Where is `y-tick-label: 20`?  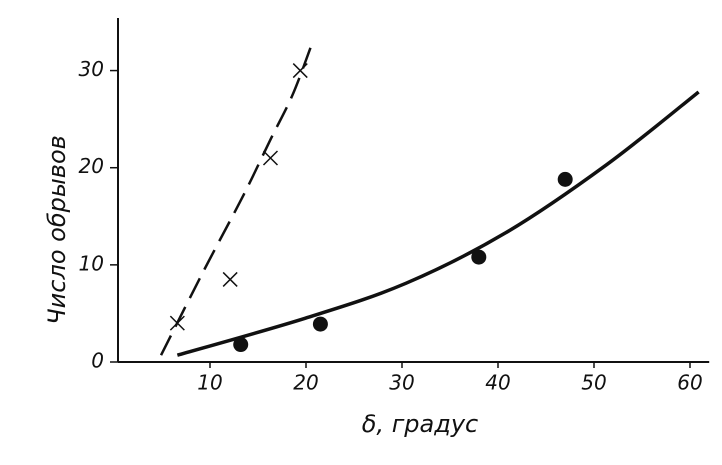
y-tick-label: 20 is located at coordinates (91, 166).